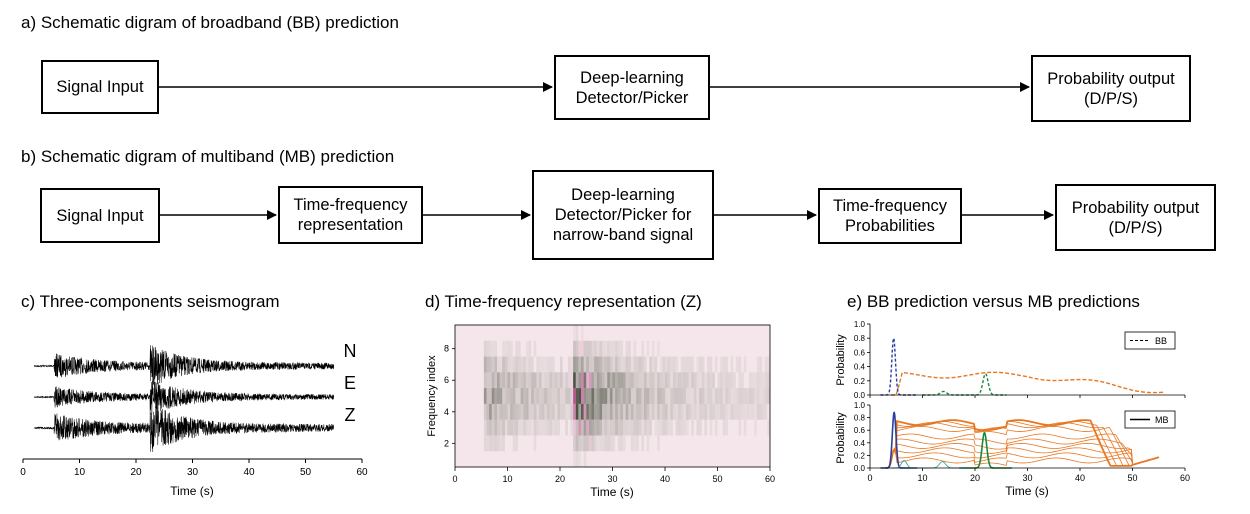 This screenshot has height=514, width=1250. What do you see at coordinates (985, 450) in the screenshot?
I see `mb-s-curve` at bounding box center [985, 450].